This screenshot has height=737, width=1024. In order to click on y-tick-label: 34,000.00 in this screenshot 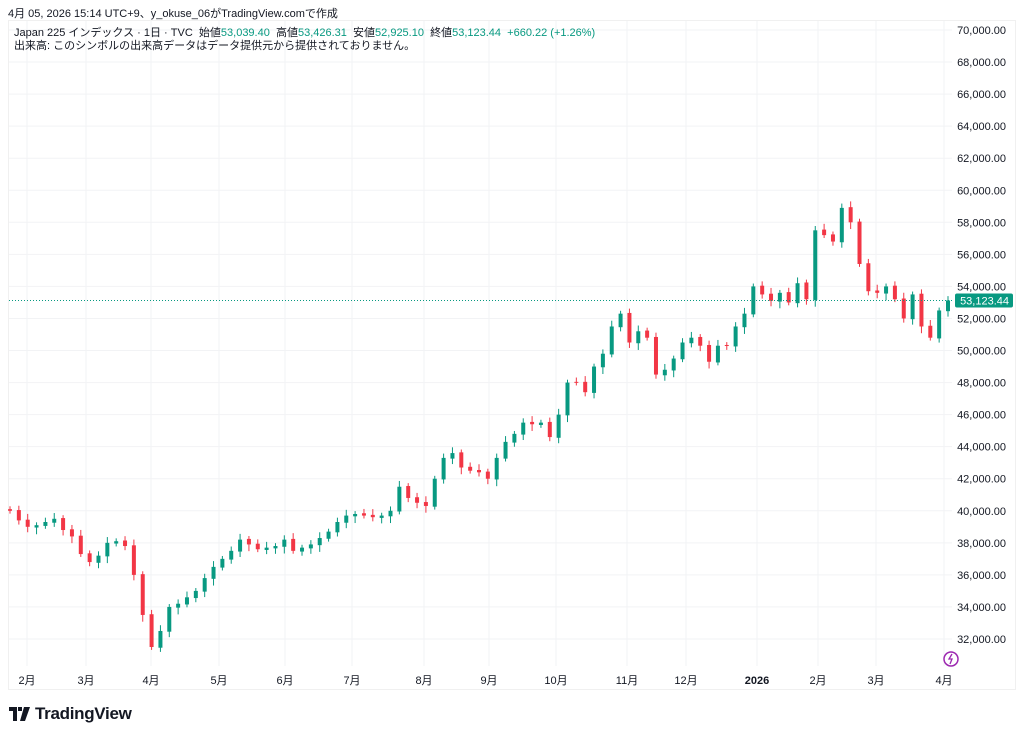, I will do `click(981, 608)`.